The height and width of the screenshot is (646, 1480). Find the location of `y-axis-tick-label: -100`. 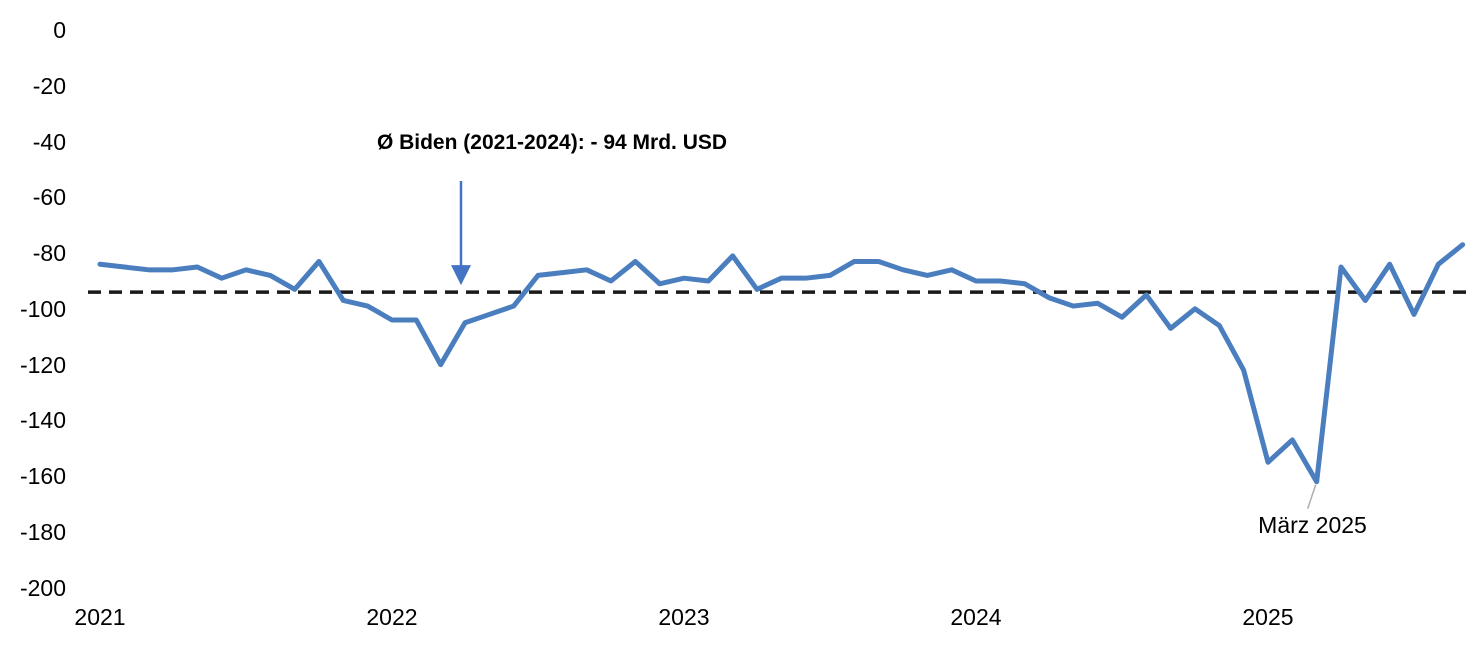

y-axis-tick-label: -100 is located at coordinates (42, 308).